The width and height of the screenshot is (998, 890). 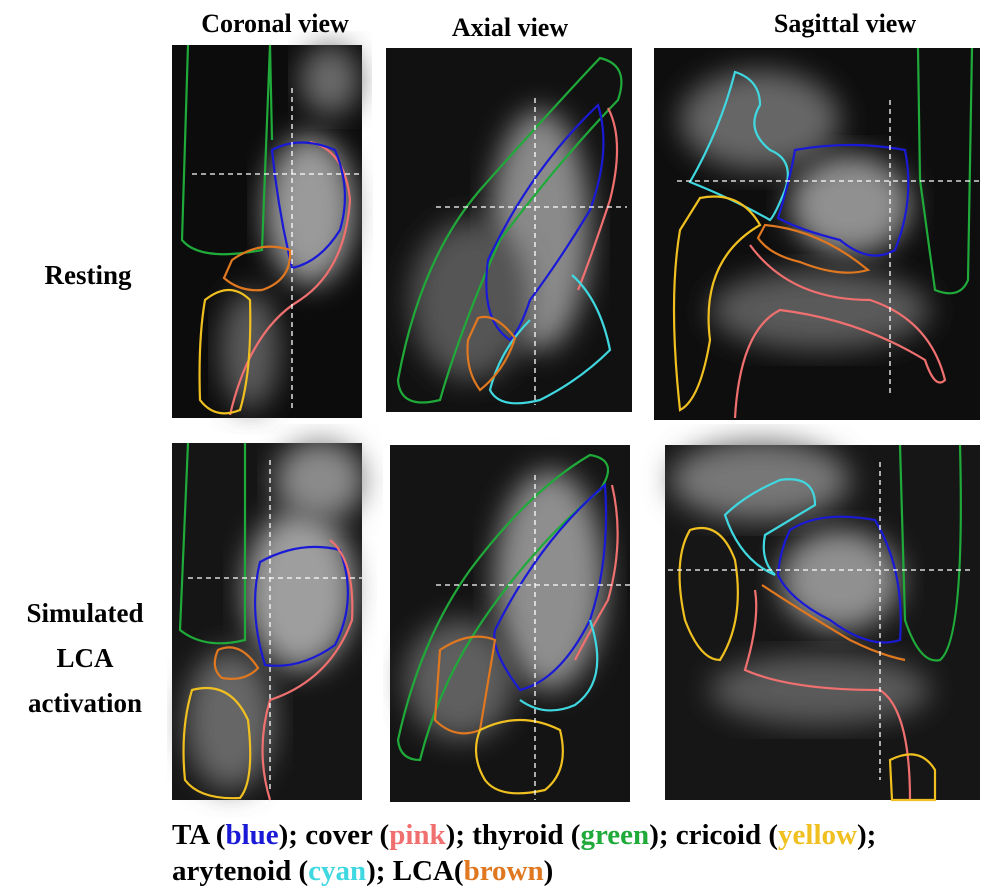 What do you see at coordinates (414, 871) in the screenshot?
I see `legend-text: ); LCA(` at bounding box center [414, 871].